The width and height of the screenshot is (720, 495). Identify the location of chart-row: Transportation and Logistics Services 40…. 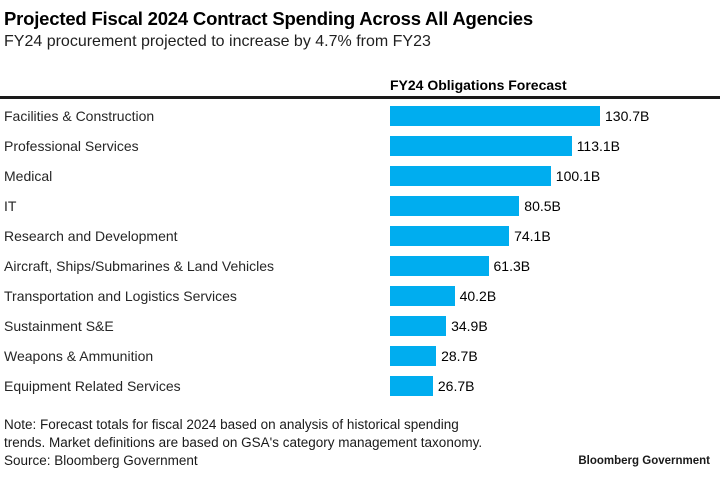
(360, 296).